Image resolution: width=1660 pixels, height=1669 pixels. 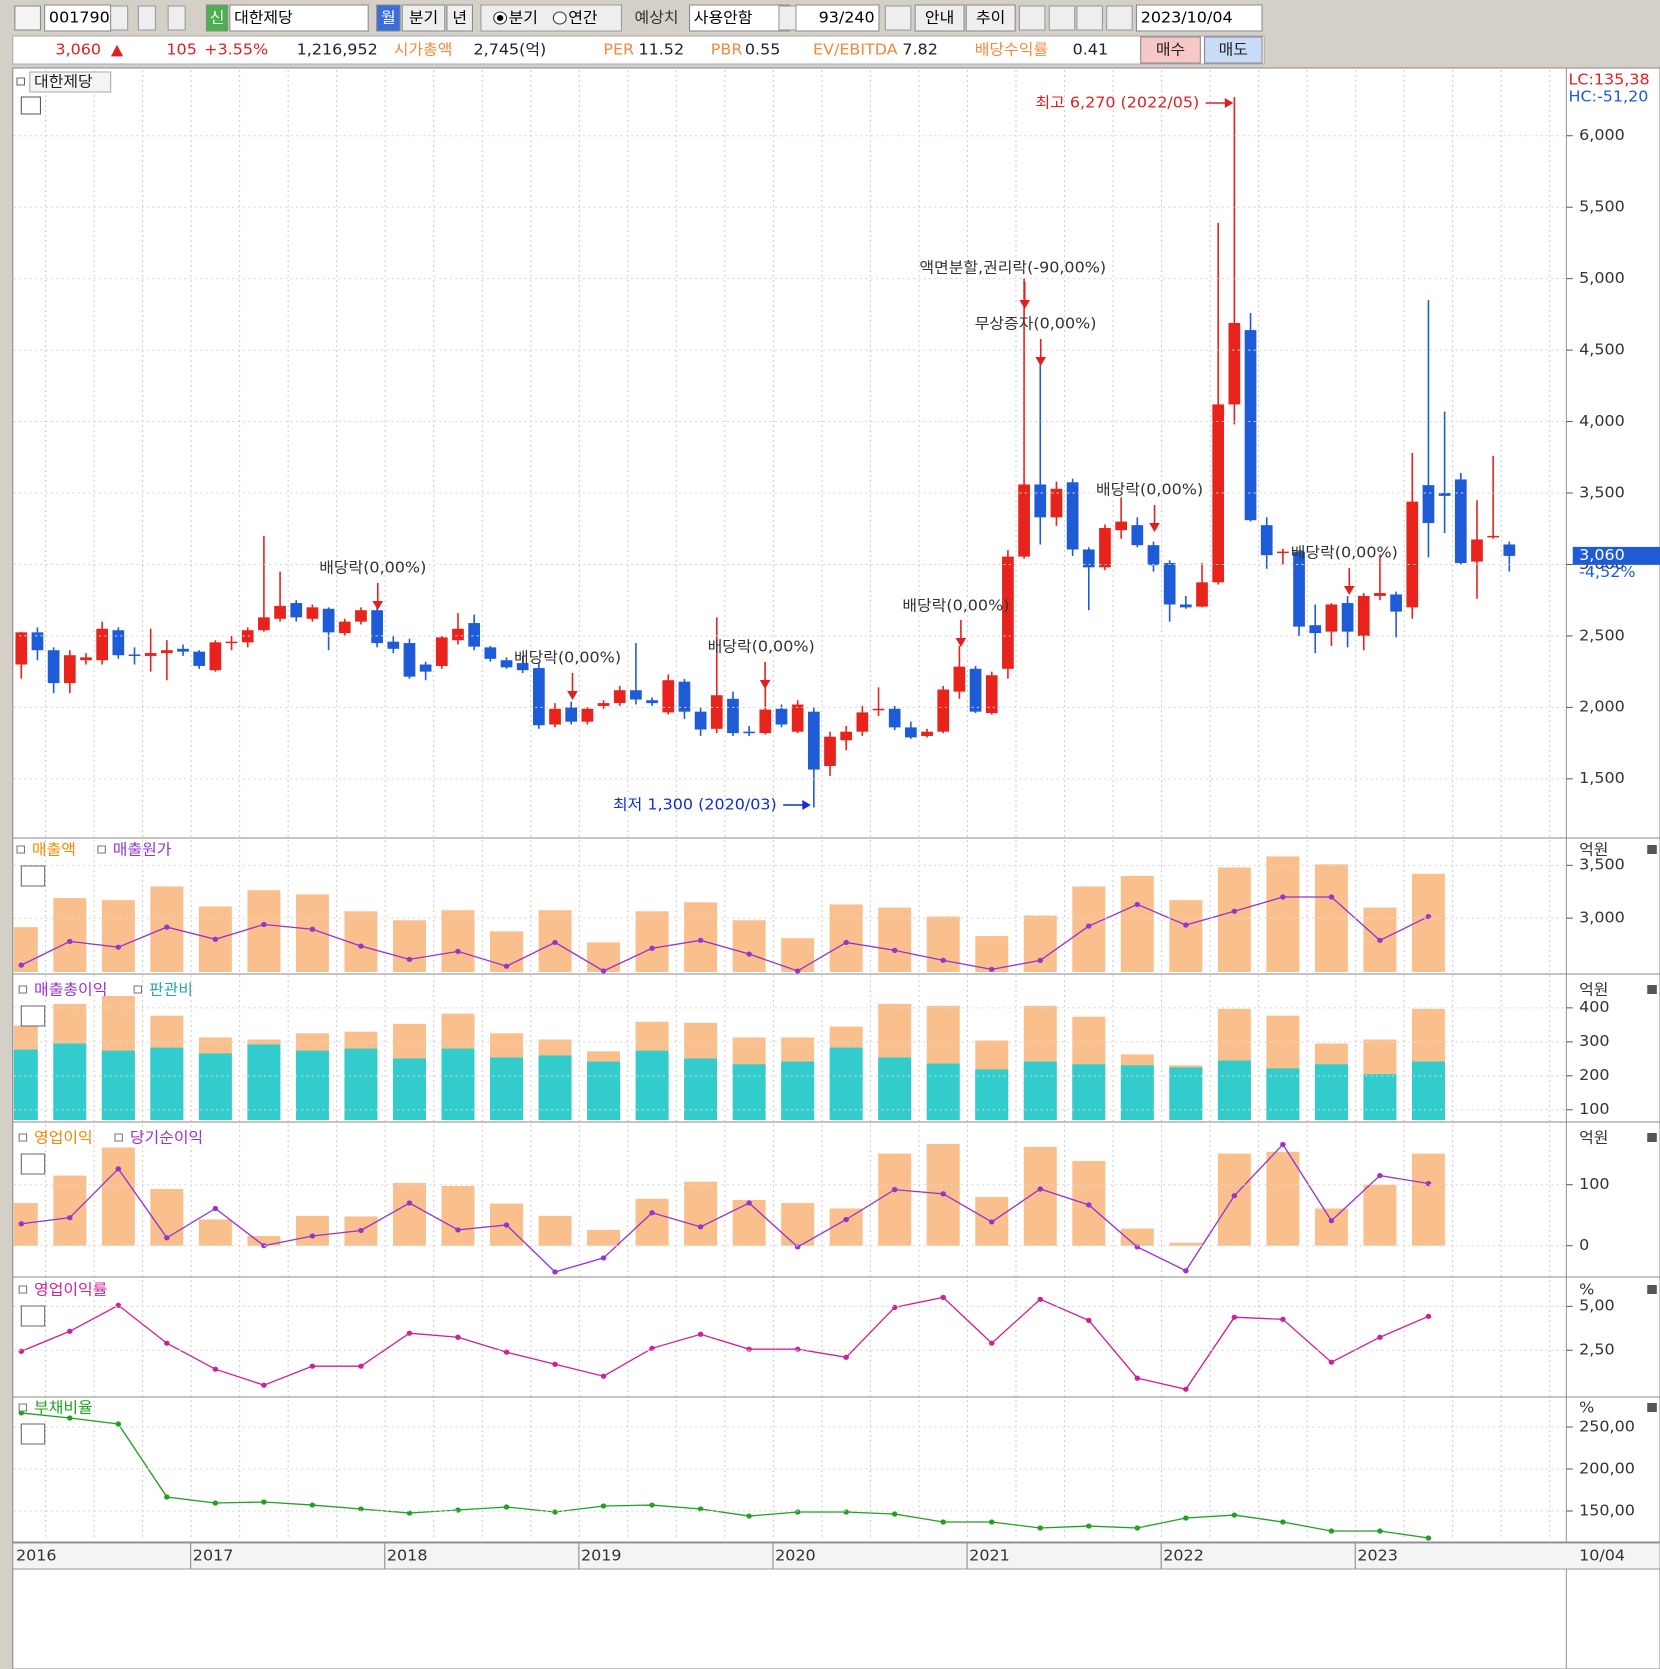 What do you see at coordinates (27, 18) in the screenshot?
I see `tool-icon` at bounding box center [27, 18].